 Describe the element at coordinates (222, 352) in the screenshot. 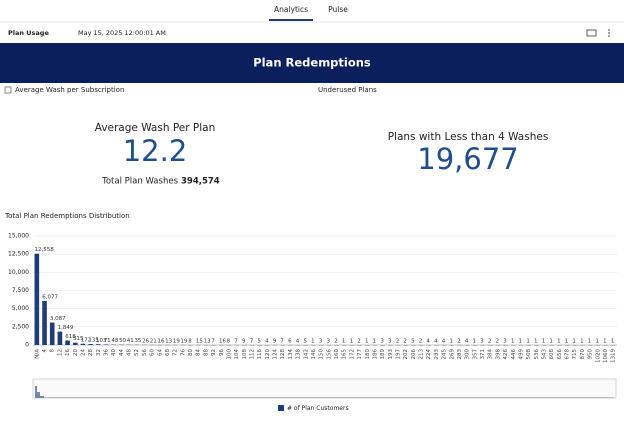

I see `x-tick-label: 96` at that location.